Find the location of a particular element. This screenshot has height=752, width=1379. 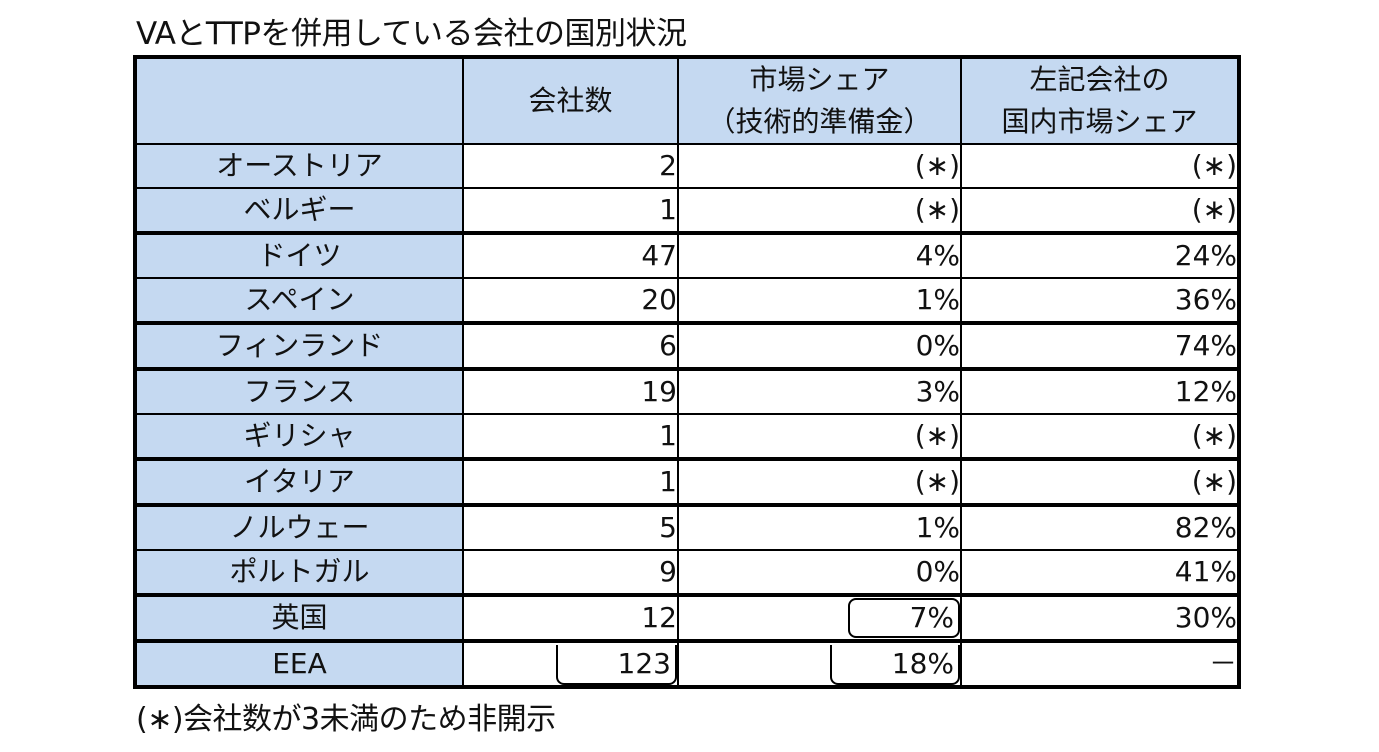

header-domestic-share-line2: 国内市場シェア is located at coordinates (1099, 121).